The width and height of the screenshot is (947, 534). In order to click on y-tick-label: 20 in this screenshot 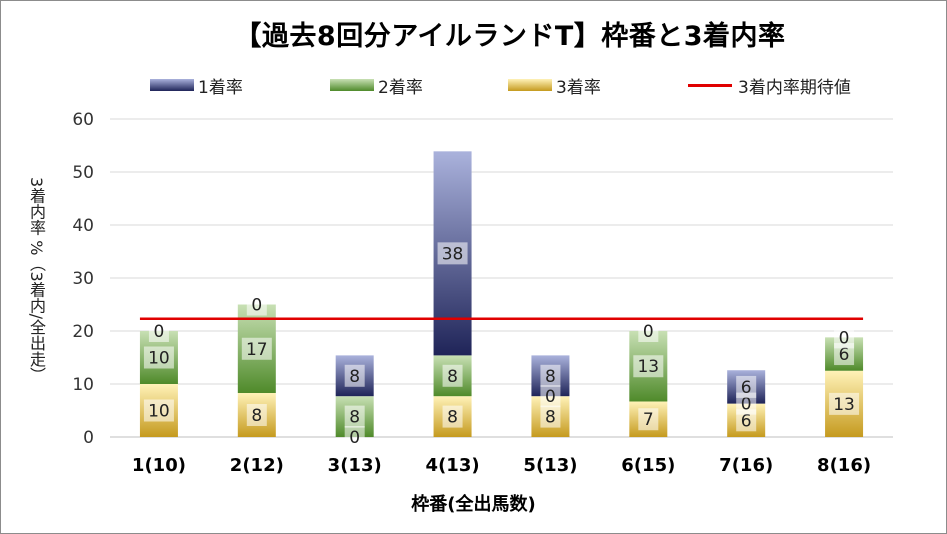, I will do `click(83, 332)`.